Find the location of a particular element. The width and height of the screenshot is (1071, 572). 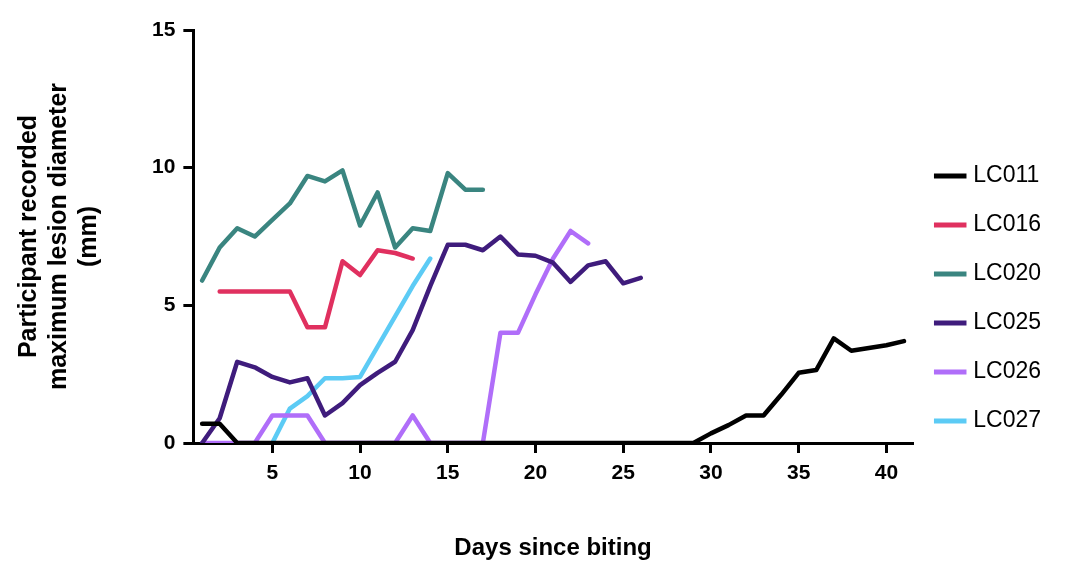

y-tick-label: 5 is located at coordinates (169, 304).